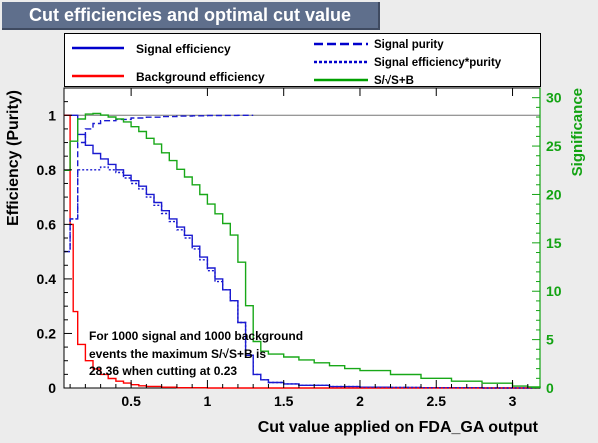  What do you see at coordinates (398, 427) in the screenshot?
I see `x-axis-title: Cut value applied on FDA_GA output` at bounding box center [398, 427].